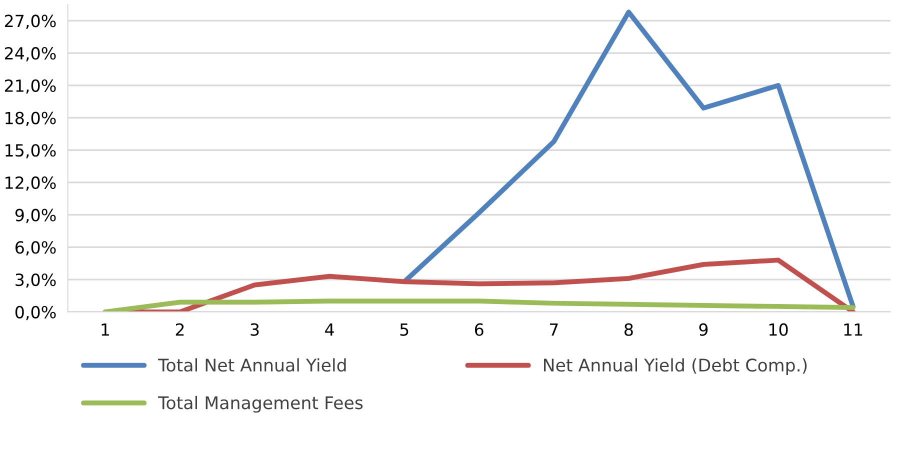 This screenshot has height=452, width=904. Describe the element at coordinates (778, 329) in the screenshot. I see `x-tick-label: 10` at that location.